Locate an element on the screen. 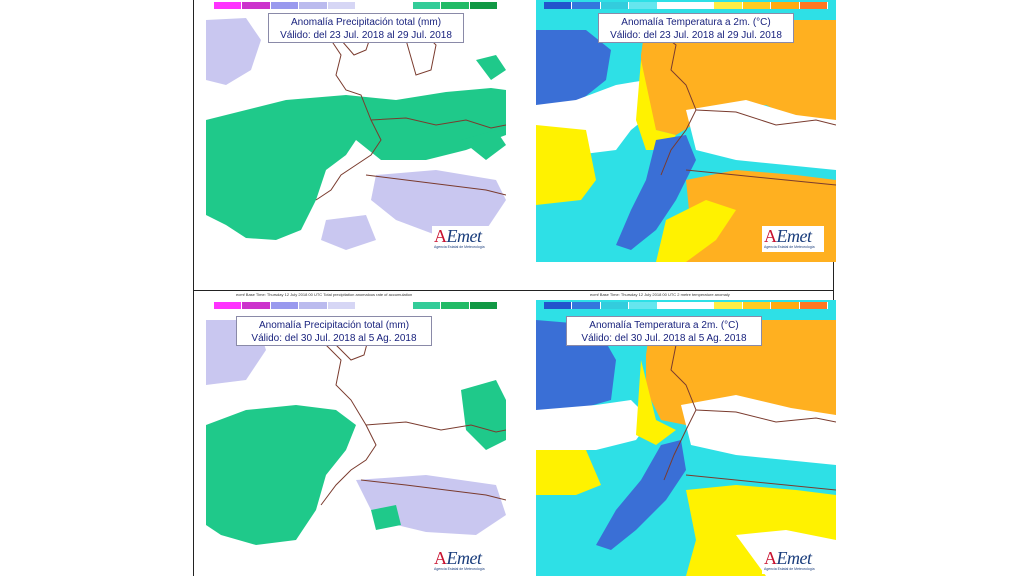 This screenshot has height=576, width=1024. divider-right is located at coordinates (833, 288).